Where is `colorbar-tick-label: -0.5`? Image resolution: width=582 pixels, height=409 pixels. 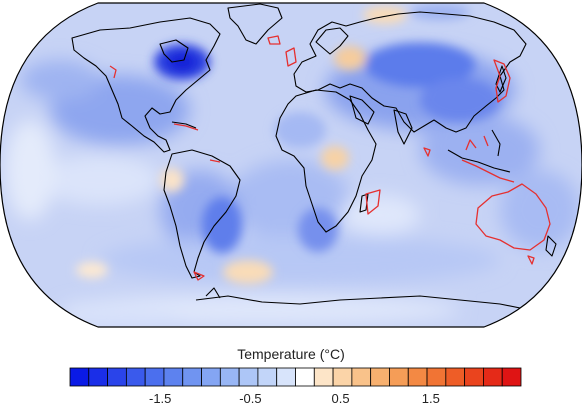
colorbar-tick-label: -0.5 is located at coordinates (250, 398).